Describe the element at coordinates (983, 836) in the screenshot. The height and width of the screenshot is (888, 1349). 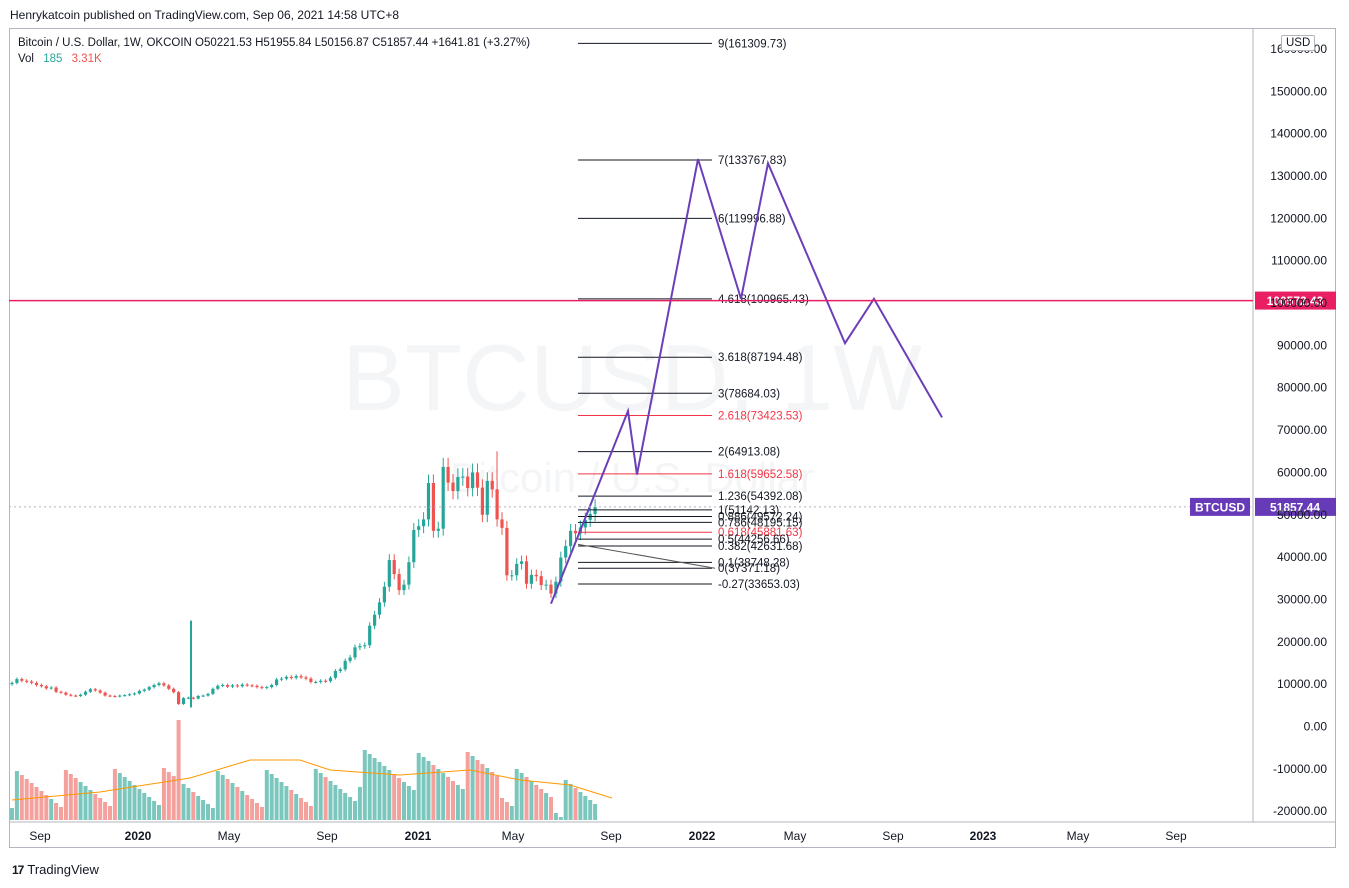
I see `x-tick-label: 2023` at that location.